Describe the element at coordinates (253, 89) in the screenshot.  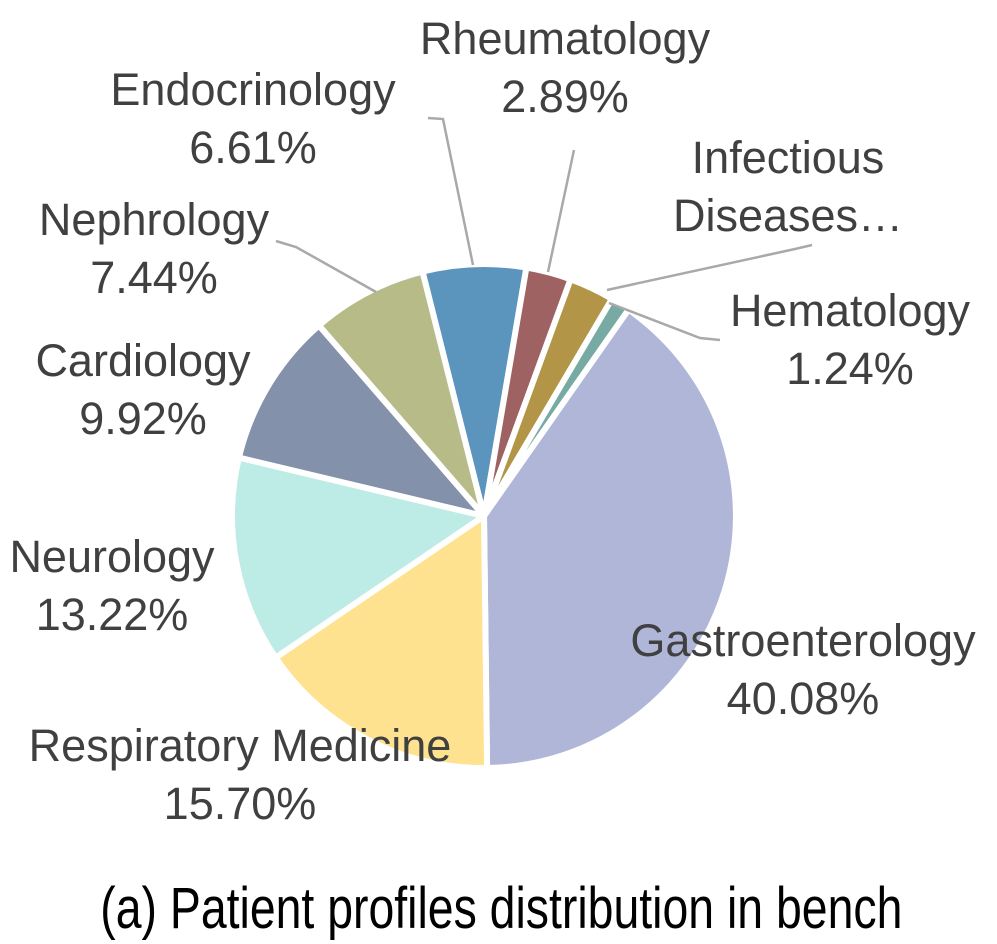
I see `slice-label-name: Endocrinology` at that location.